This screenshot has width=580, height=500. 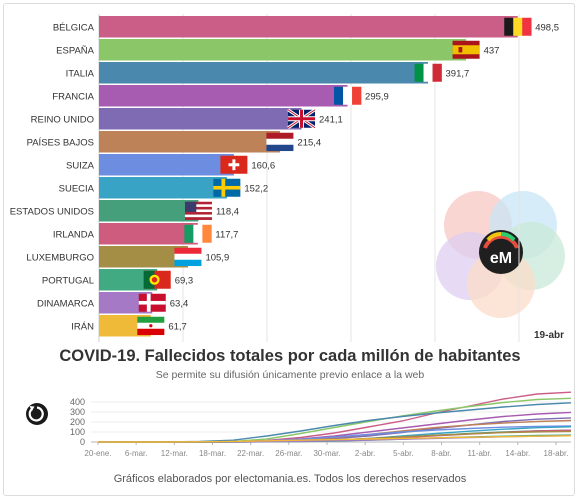 I want to click on date-label: 19-abr, so click(x=549, y=335).